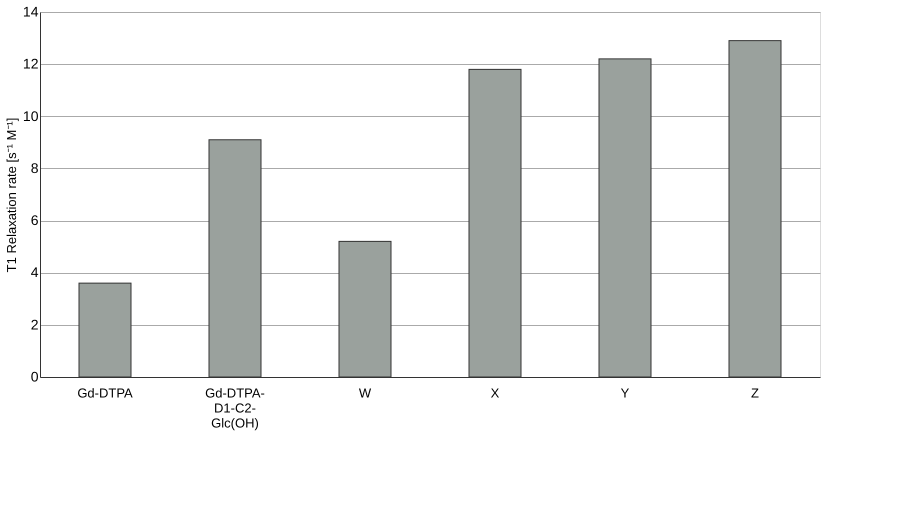 This screenshot has height=510, width=905. I want to click on y-tick-label: 10, so click(30, 116).